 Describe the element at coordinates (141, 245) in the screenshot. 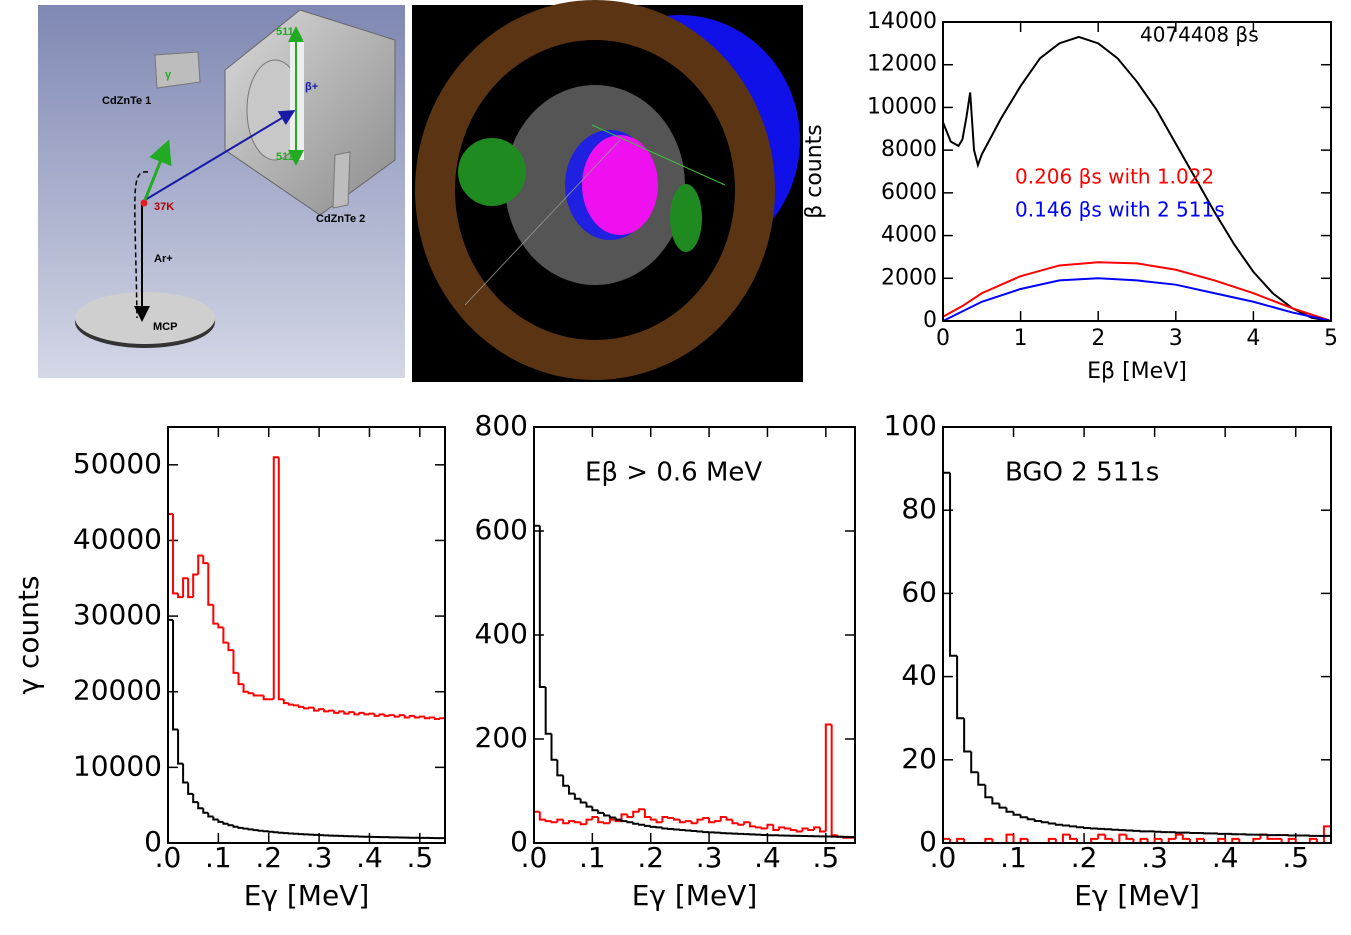

I see `ion-path` at that location.